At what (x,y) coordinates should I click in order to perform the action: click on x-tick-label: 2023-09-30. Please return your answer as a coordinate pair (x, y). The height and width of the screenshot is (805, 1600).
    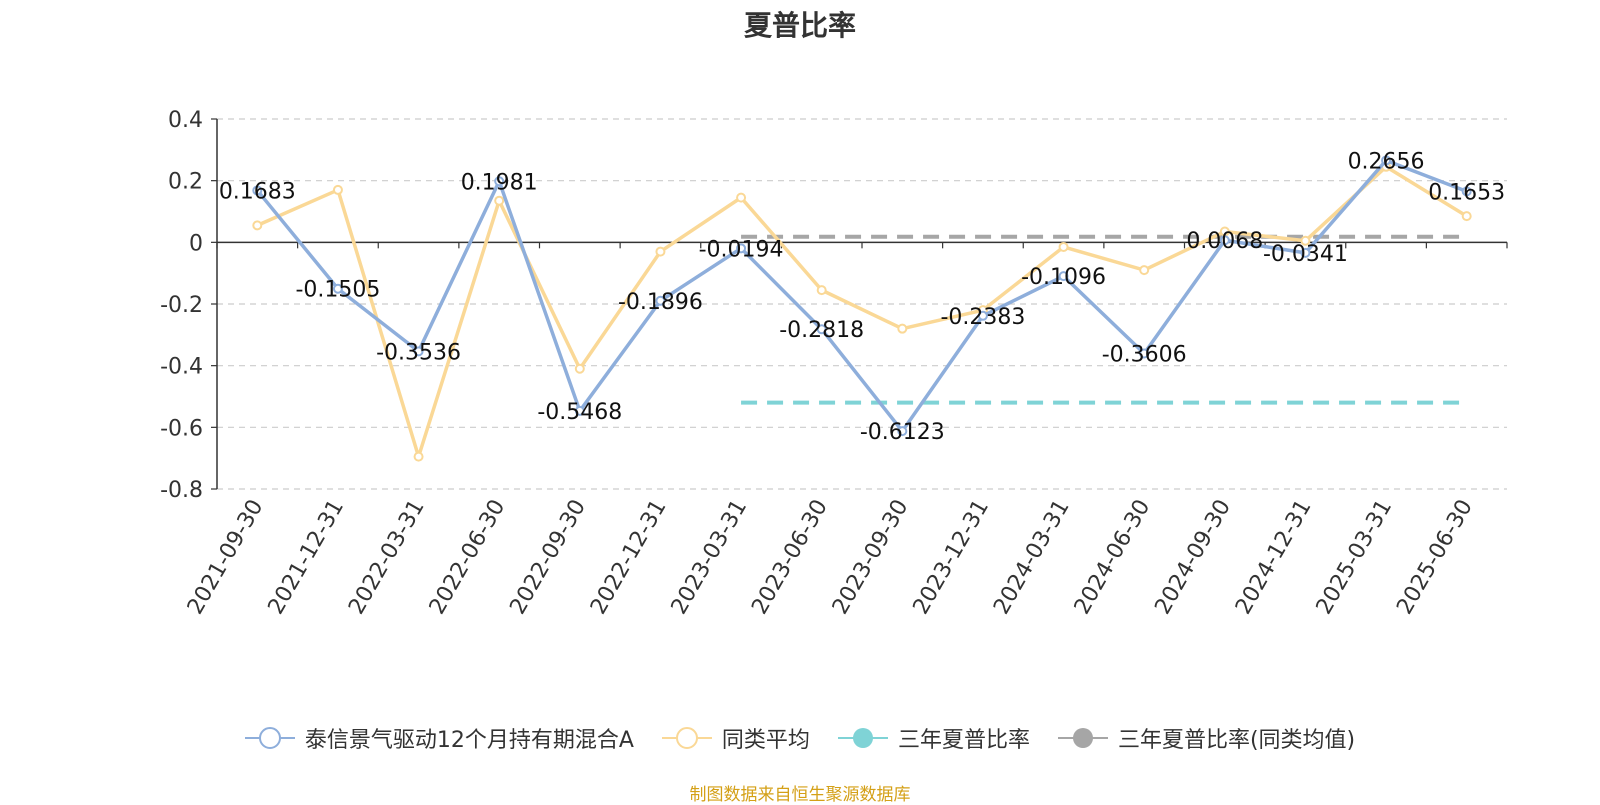
    Looking at the image, I should click on (871, 557).